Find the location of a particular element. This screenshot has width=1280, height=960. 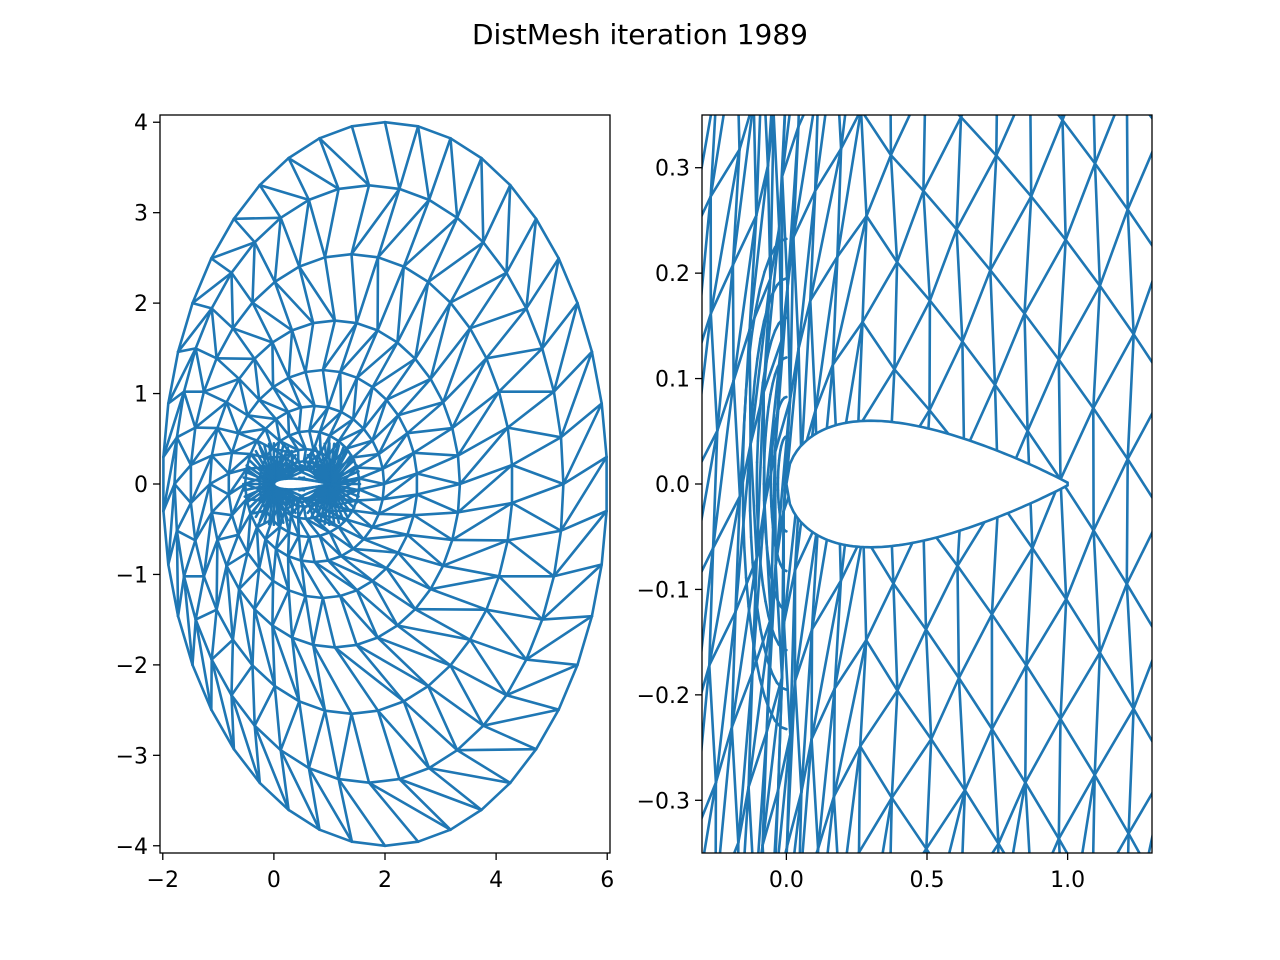

y-tick-label: −3 is located at coordinates (132, 756).